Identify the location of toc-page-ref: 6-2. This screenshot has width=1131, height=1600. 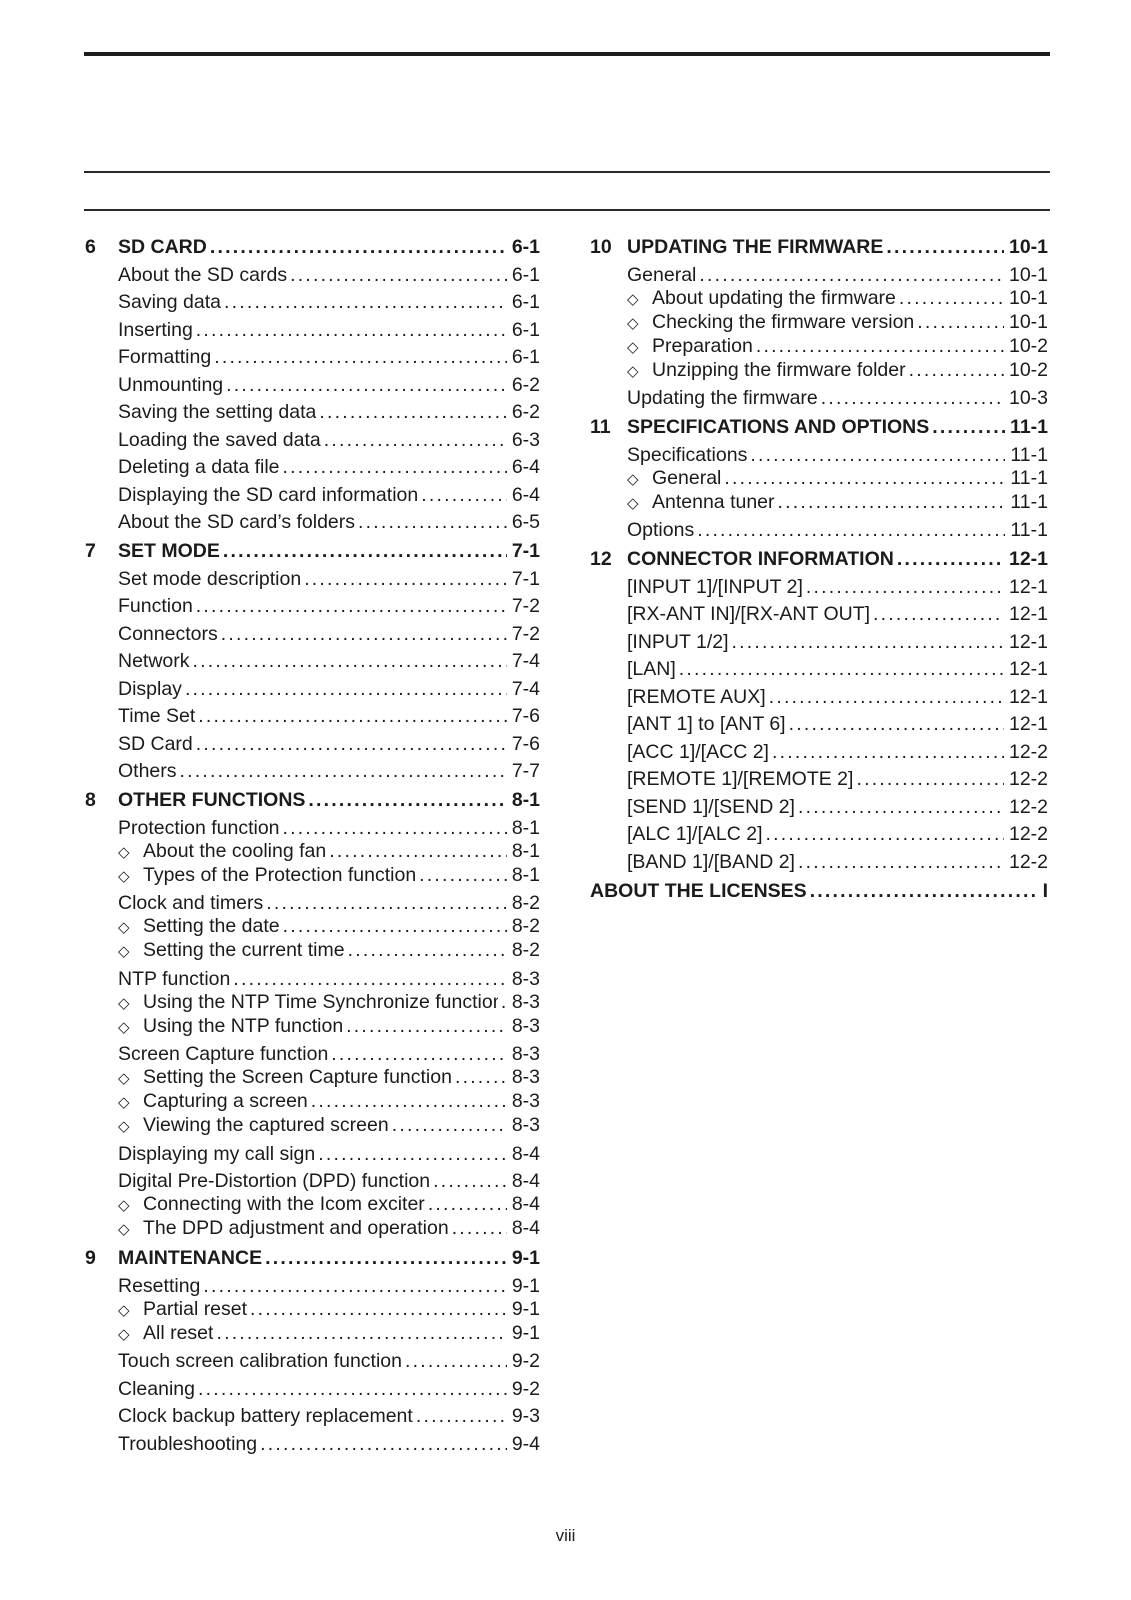
(525, 384).